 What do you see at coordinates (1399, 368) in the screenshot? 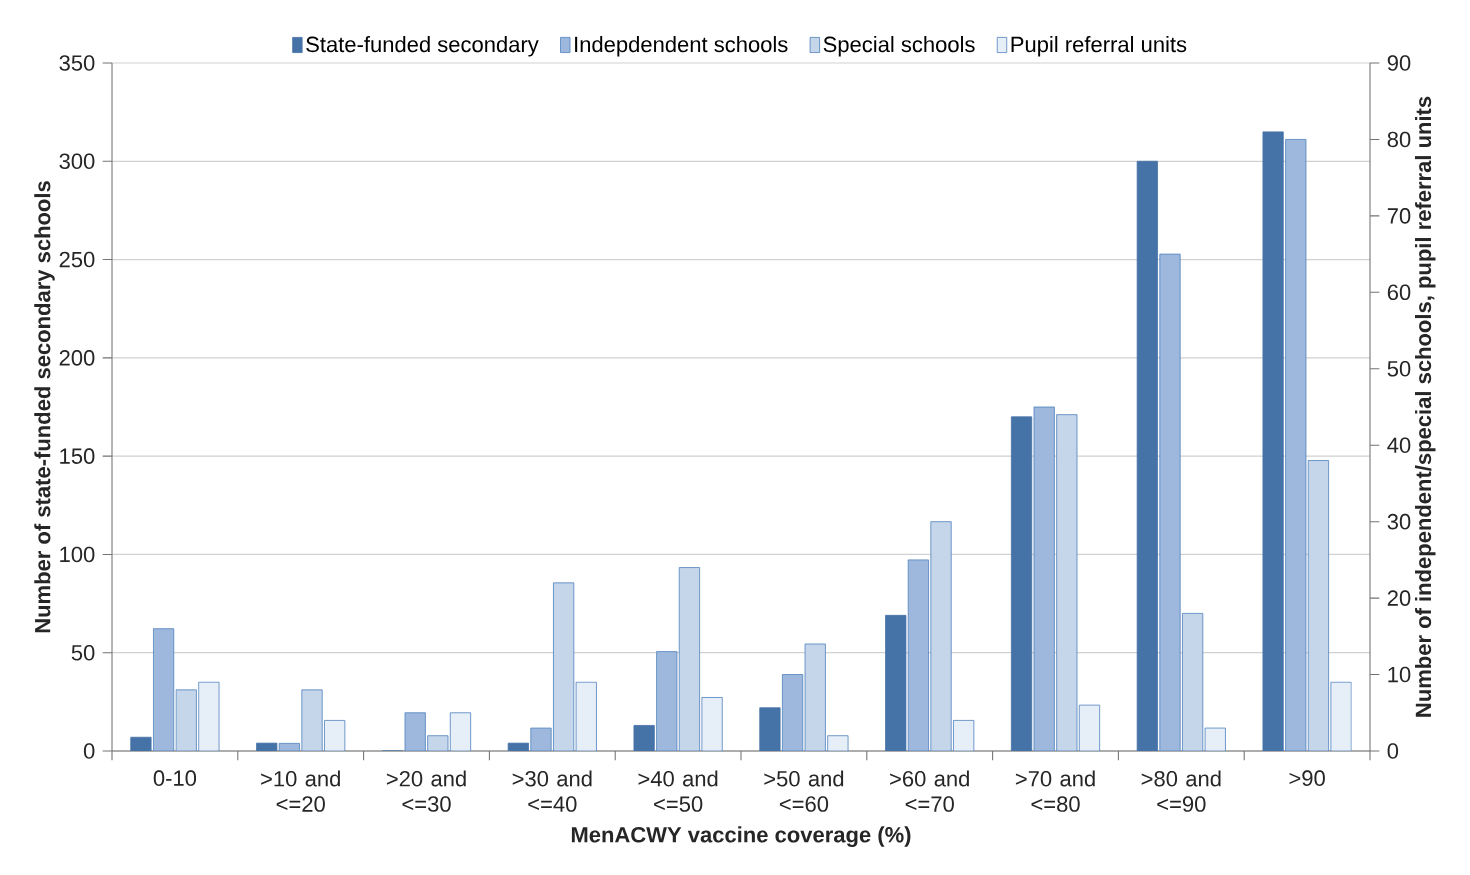
I see `y2-tick-label: 50` at bounding box center [1399, 368].